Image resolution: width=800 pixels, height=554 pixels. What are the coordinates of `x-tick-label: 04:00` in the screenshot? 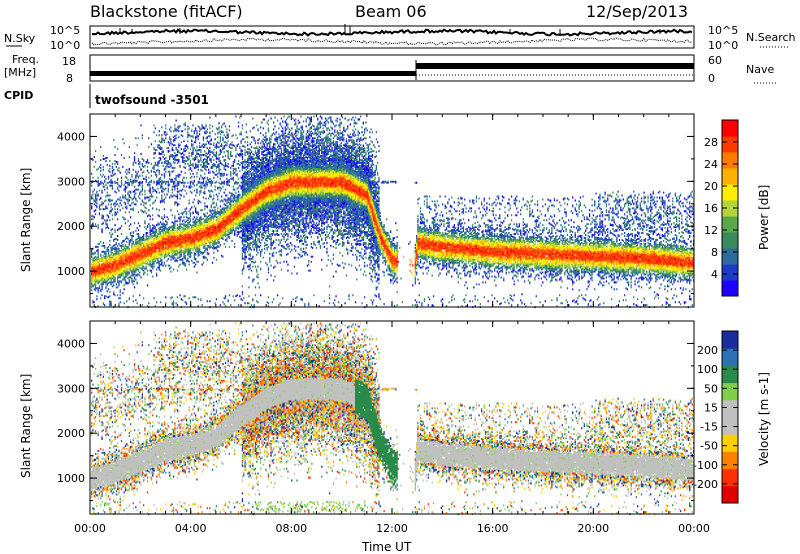 It's located at (191, 528).